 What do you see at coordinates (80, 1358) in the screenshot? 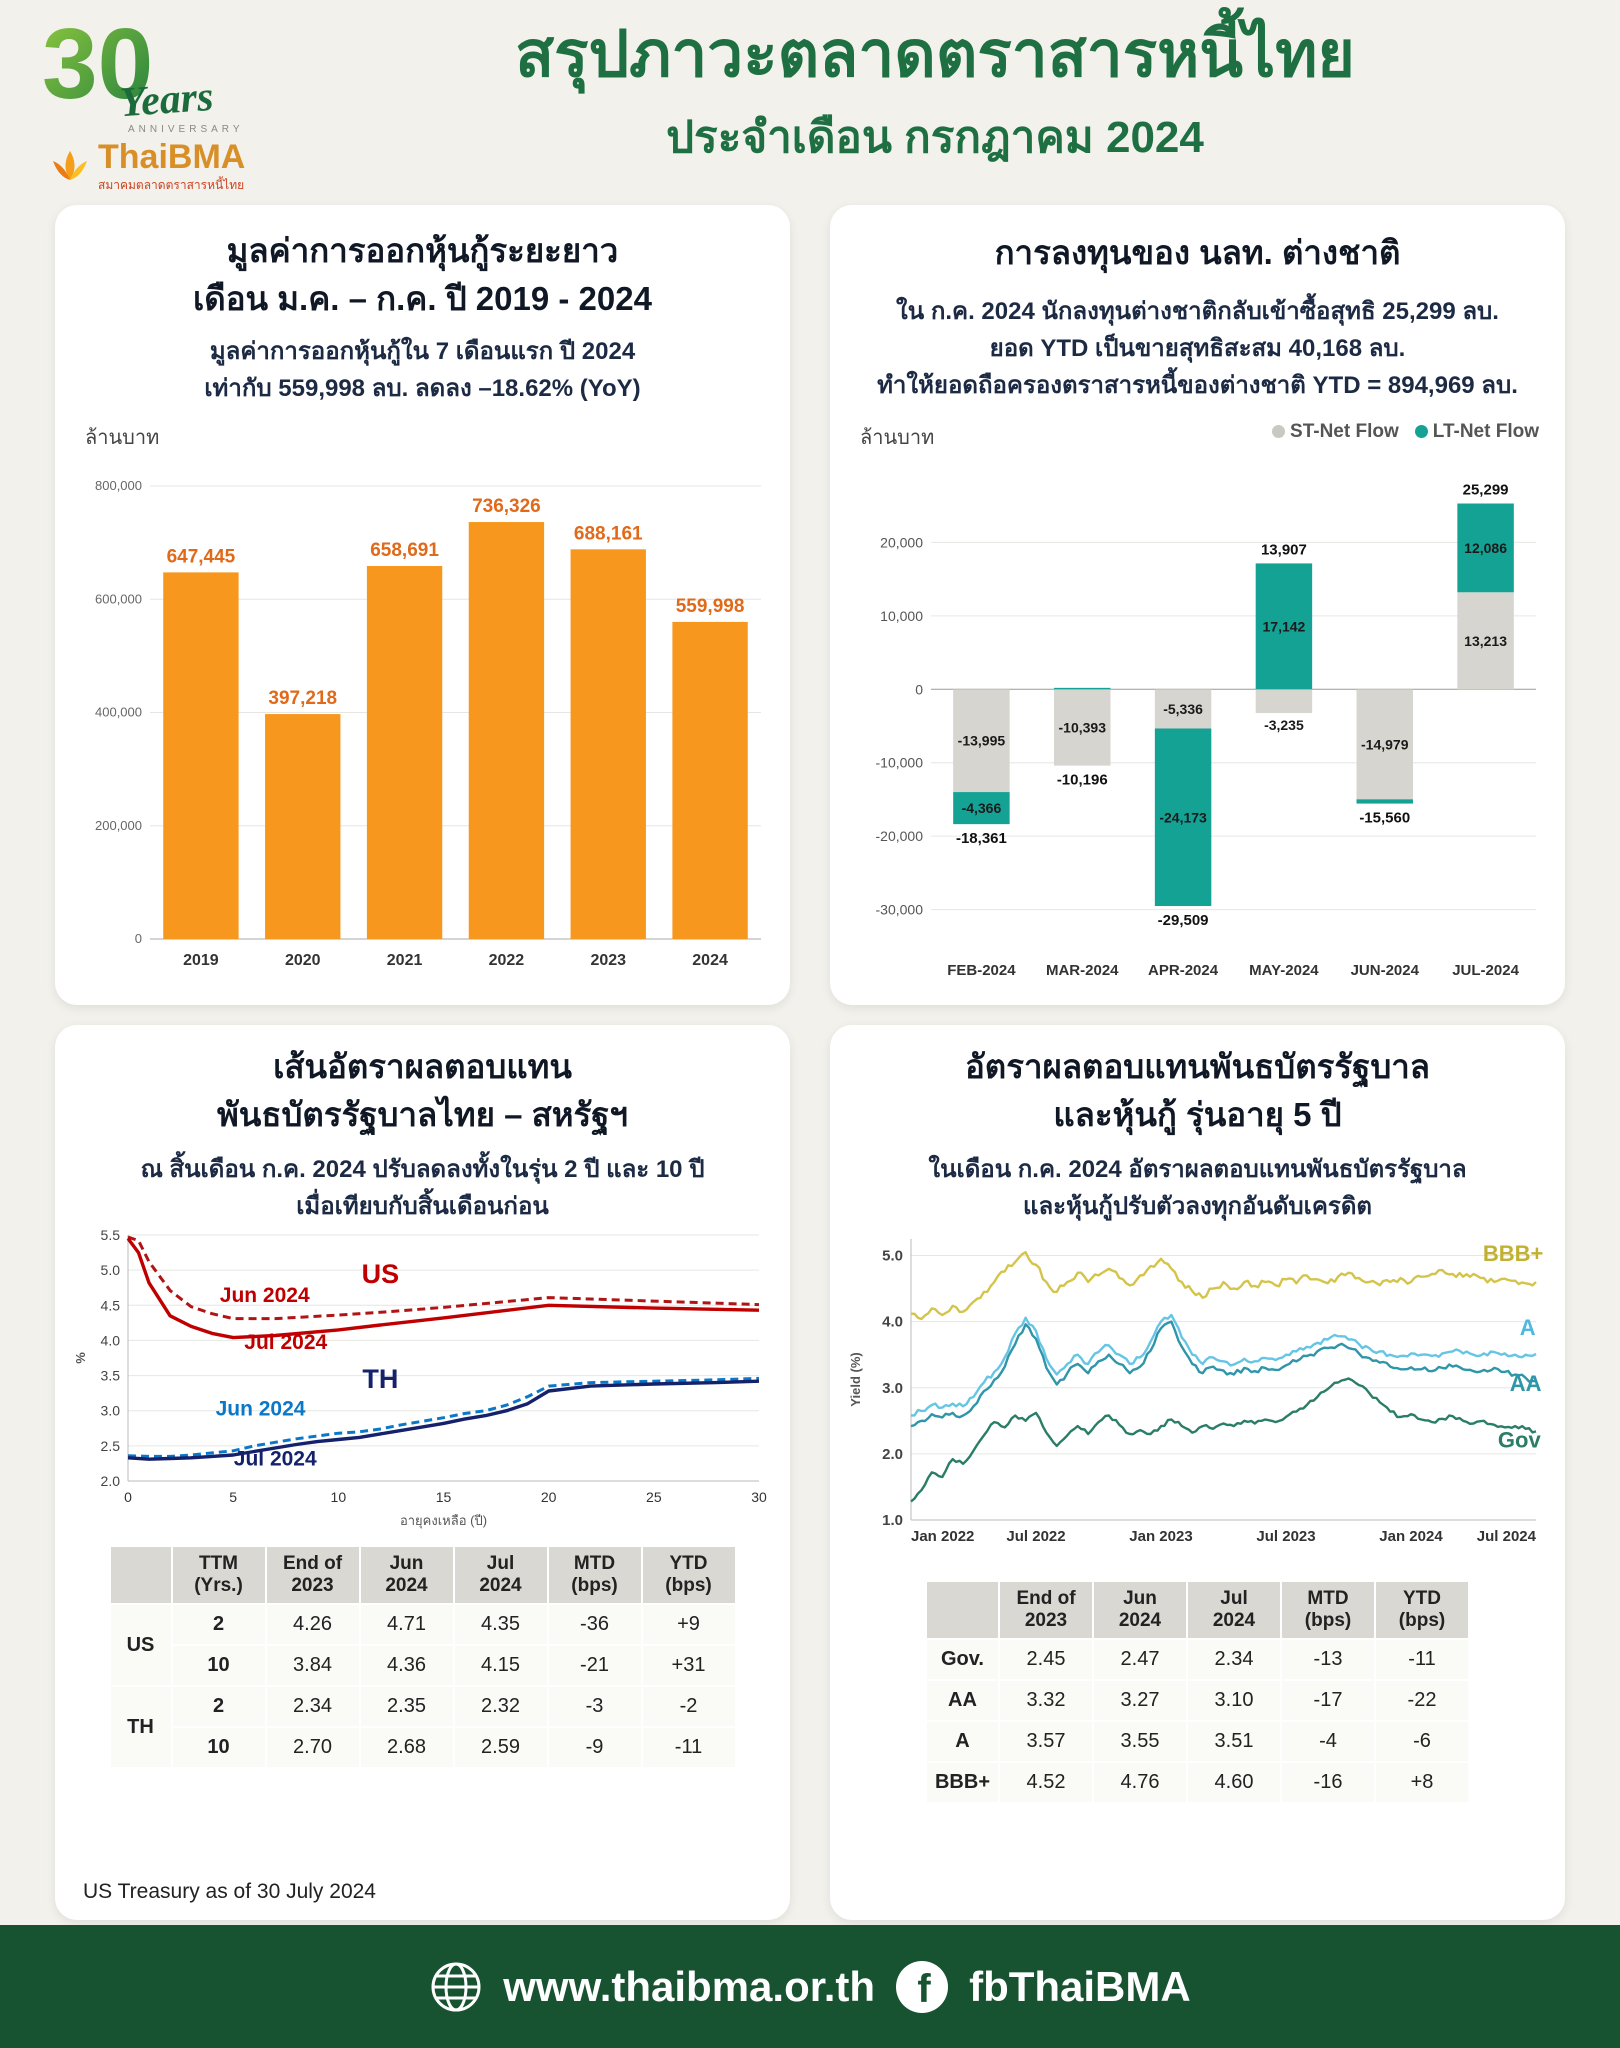
I see `chart-label: %` at bounding box center [80, 1358].